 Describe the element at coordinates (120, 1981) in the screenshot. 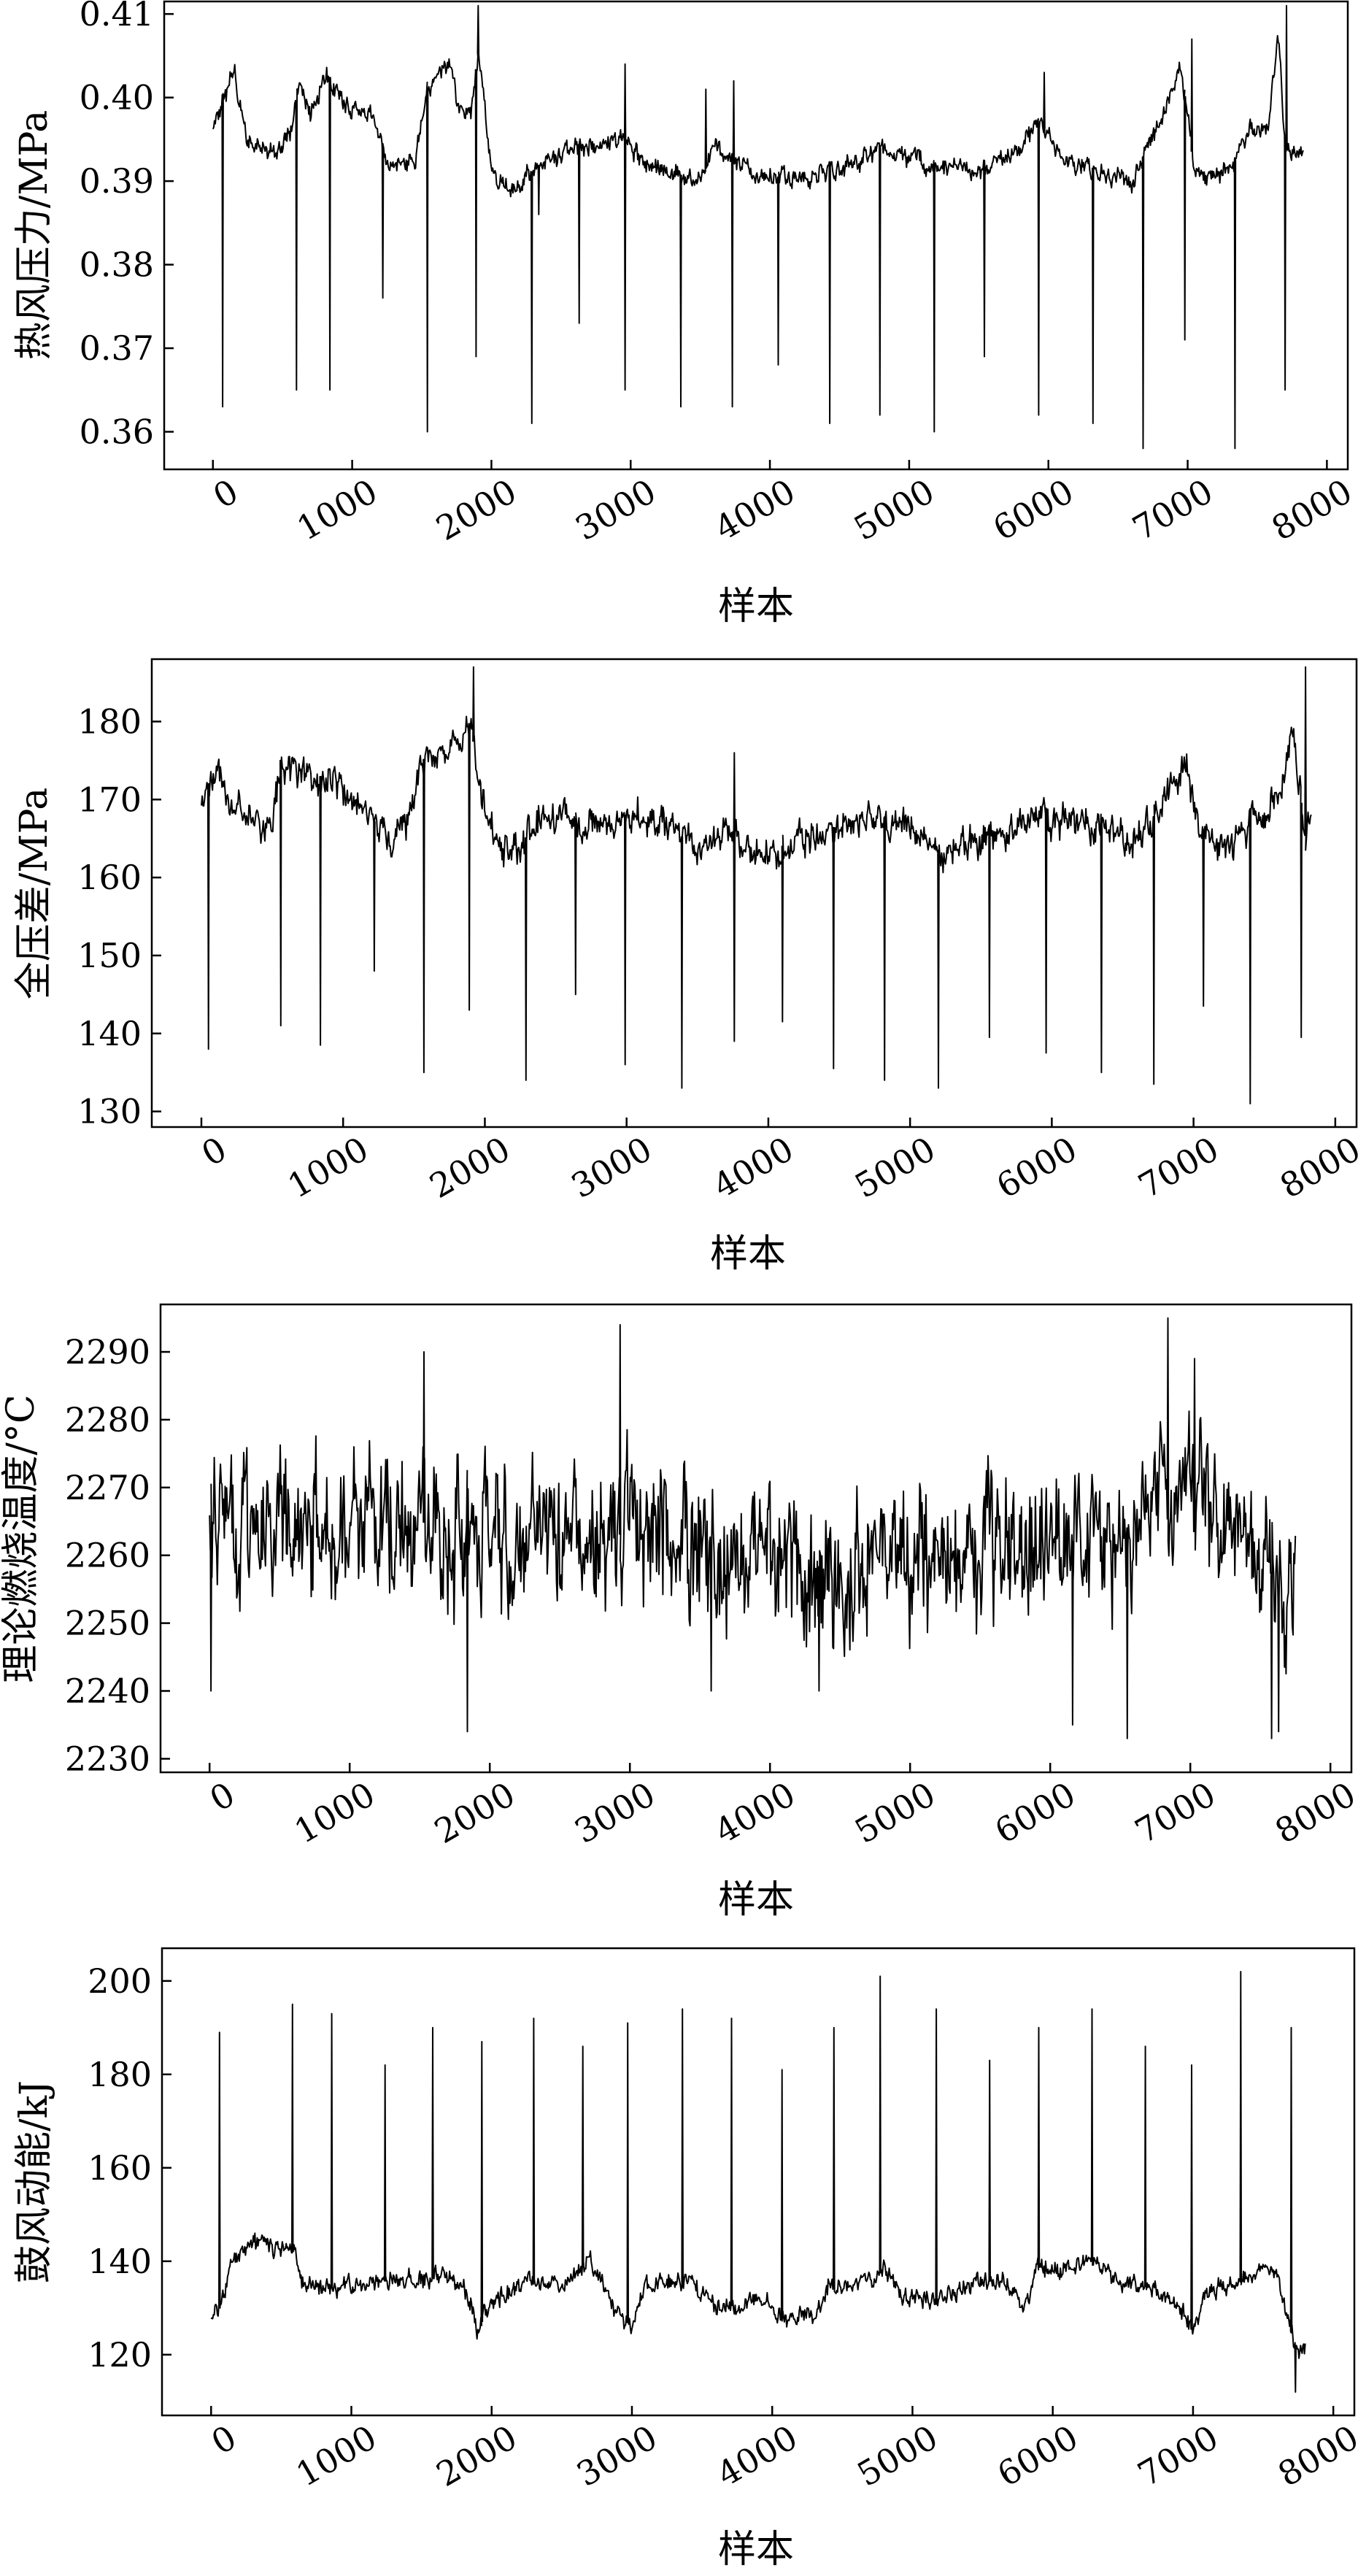

I see `y-tick-label: 200` at that location.